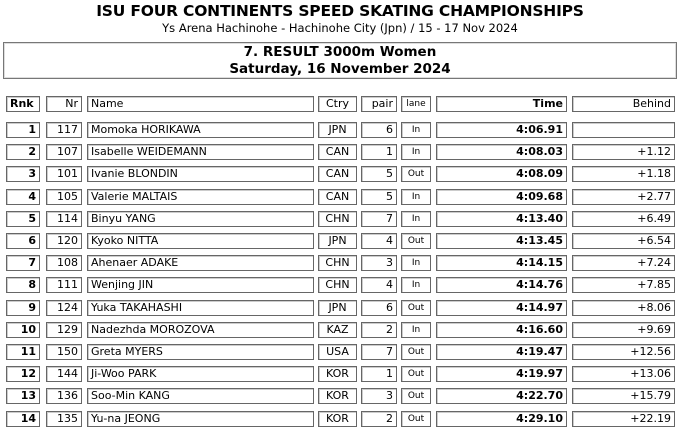  Describe the element at coordinates (623, 174) in the screenshot. I see `cell-behind: +1.18` at that location.